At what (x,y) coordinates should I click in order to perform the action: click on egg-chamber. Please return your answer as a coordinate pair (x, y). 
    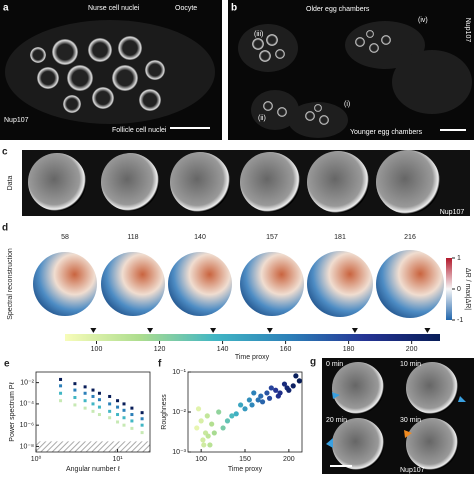
    Looking at the image, I should click on (110, 72).